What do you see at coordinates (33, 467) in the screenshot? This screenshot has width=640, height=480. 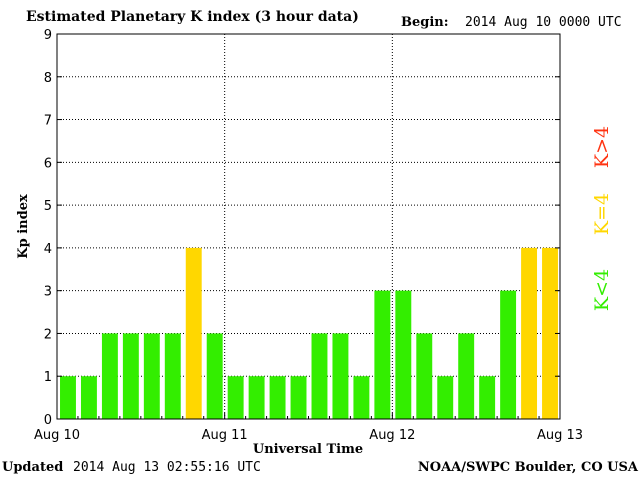 I see `updated-label: Updated` at bounding box center [33, 467].